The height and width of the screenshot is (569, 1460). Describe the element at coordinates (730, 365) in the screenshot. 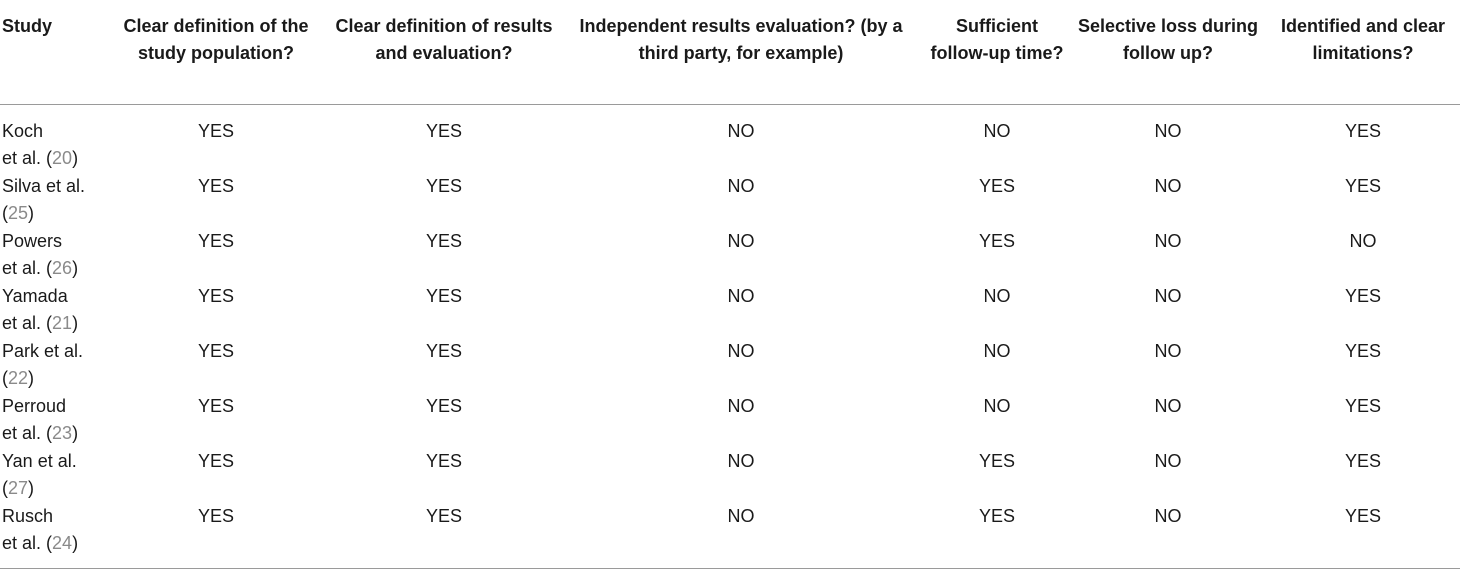

I see `table-row: Park et al. (22) YES YES NO NO NO YES` at that location.